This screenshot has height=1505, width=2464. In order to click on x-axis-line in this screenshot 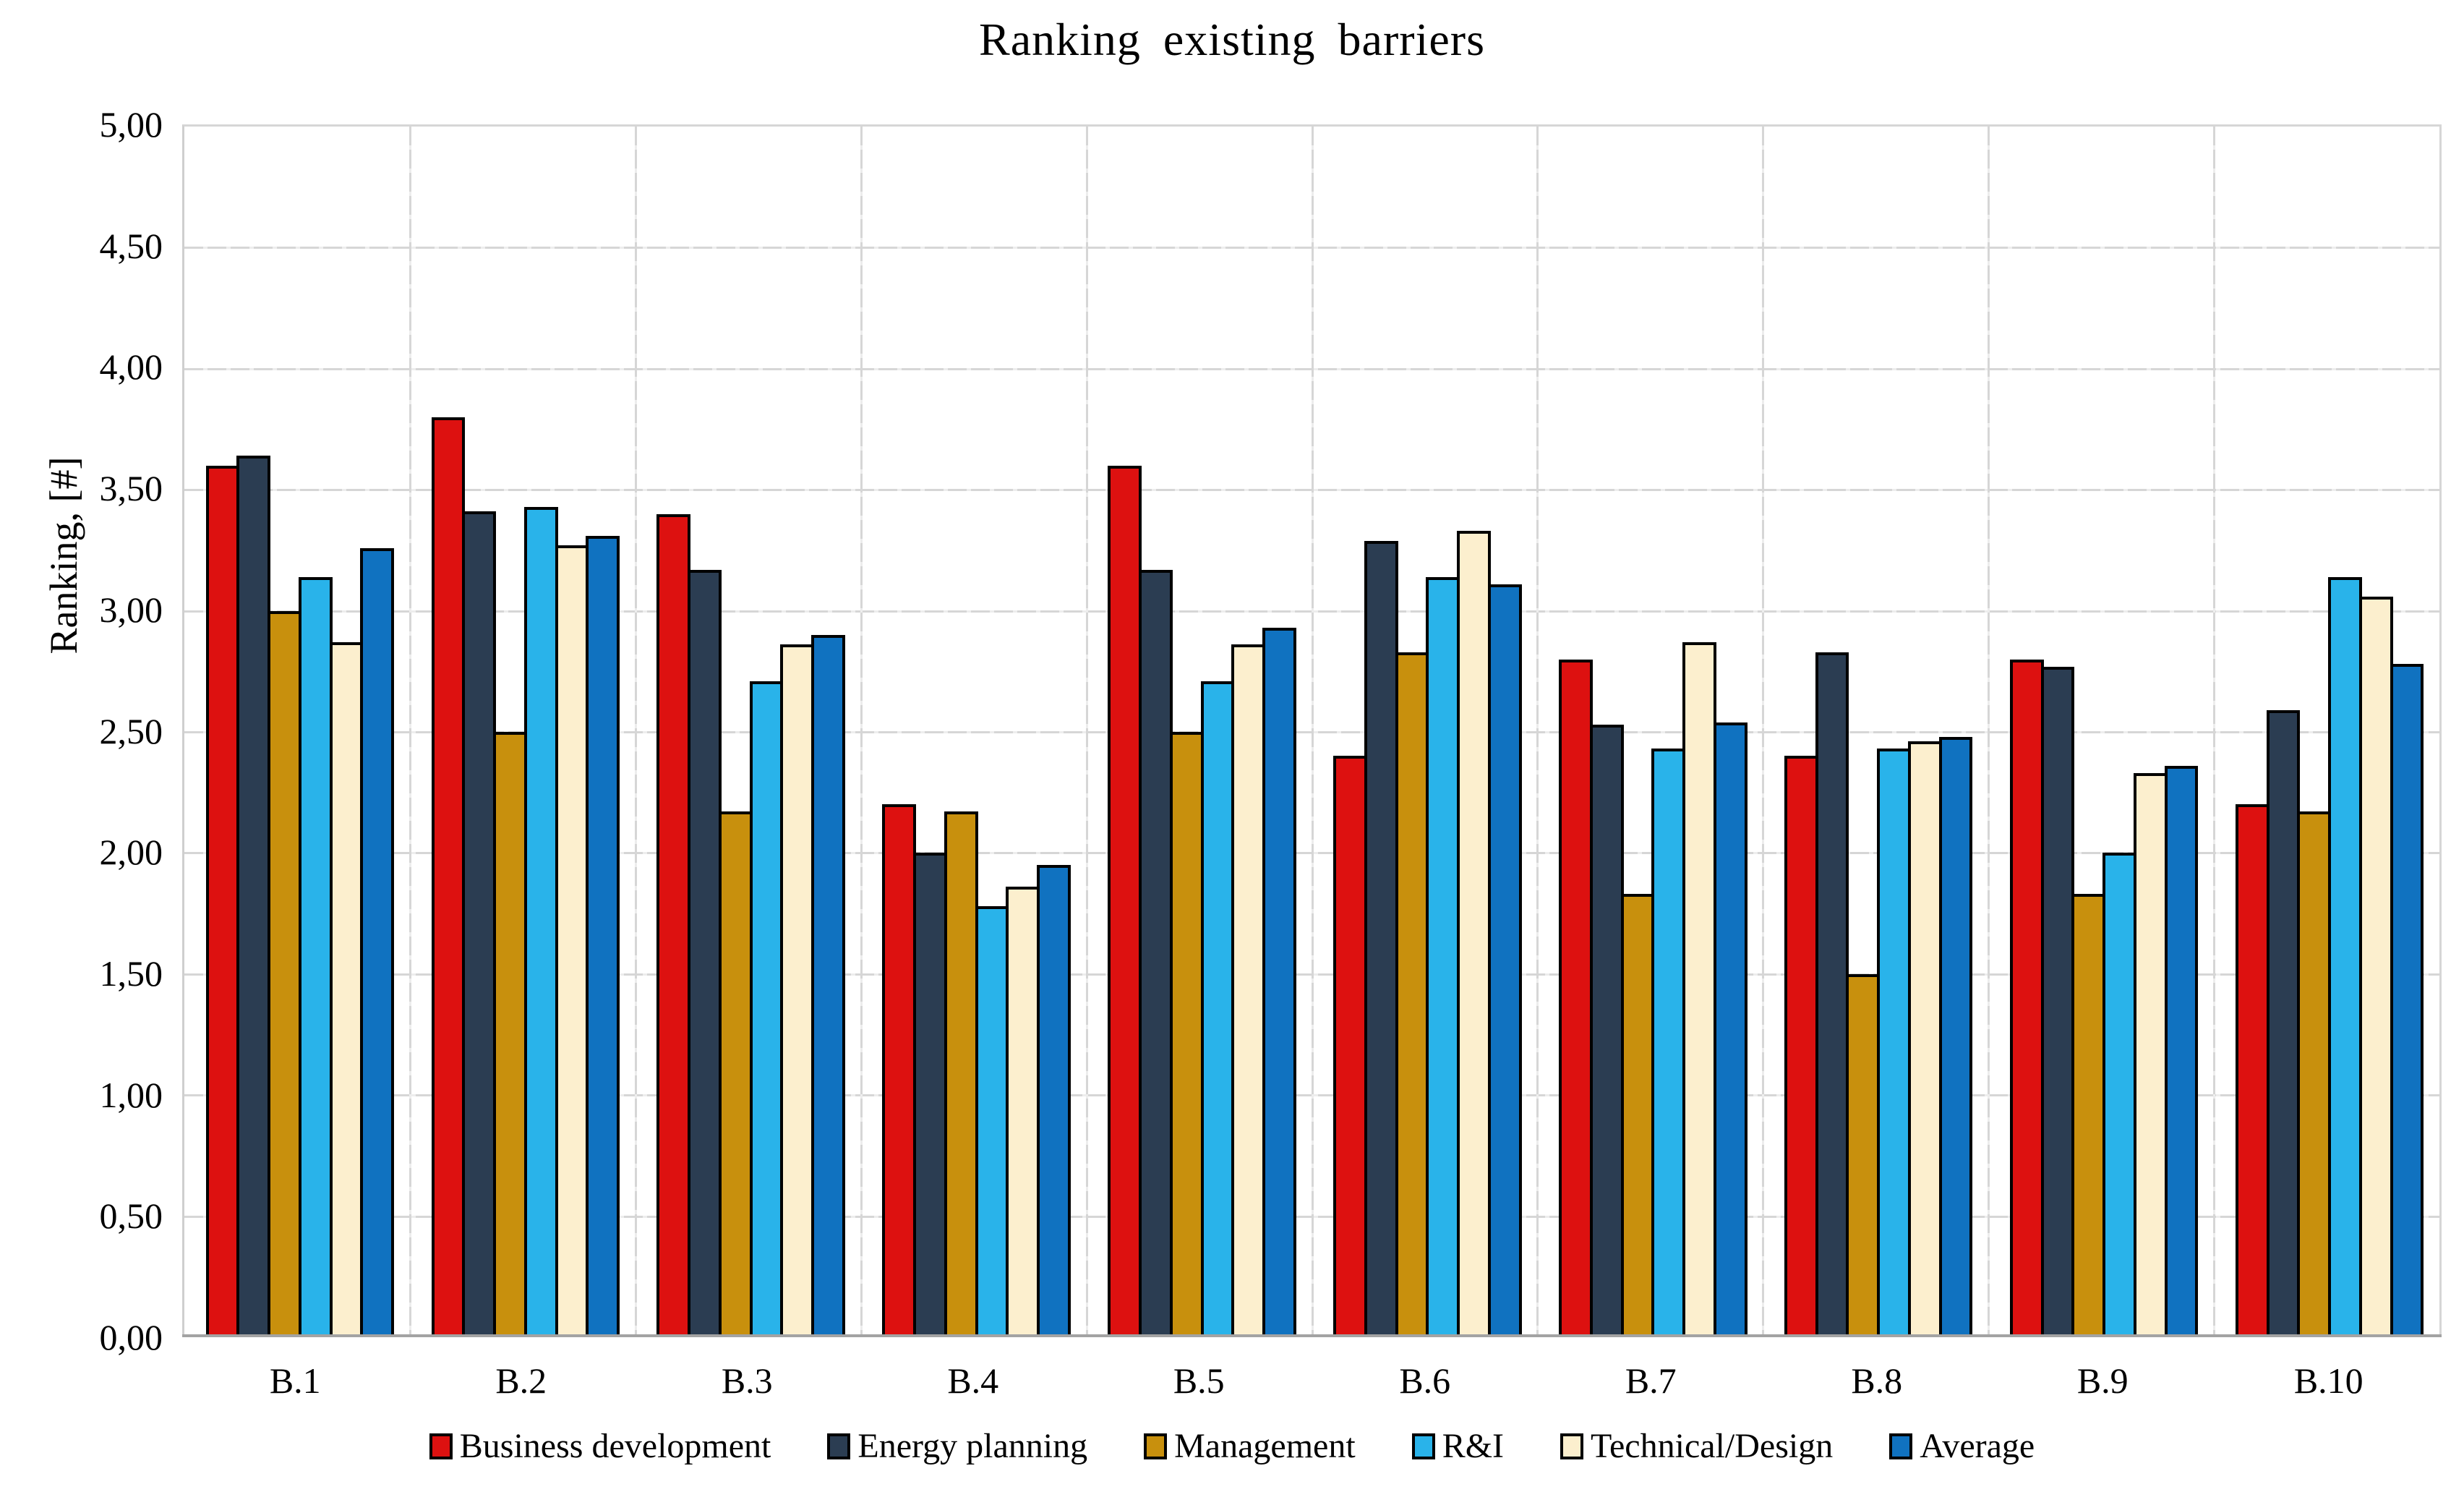, I will do `click(1312, 1335)`.